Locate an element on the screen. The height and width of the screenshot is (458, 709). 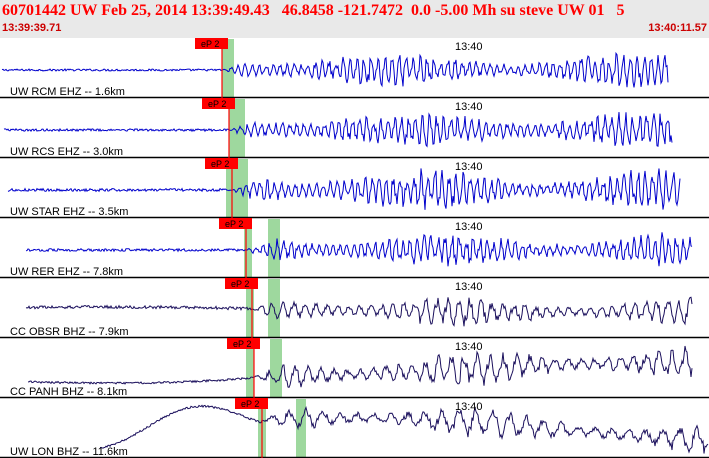
trace-panel: eP 2 13:40 UW RCM EHZ -- 1.6km is located at coordinates (354, 68).